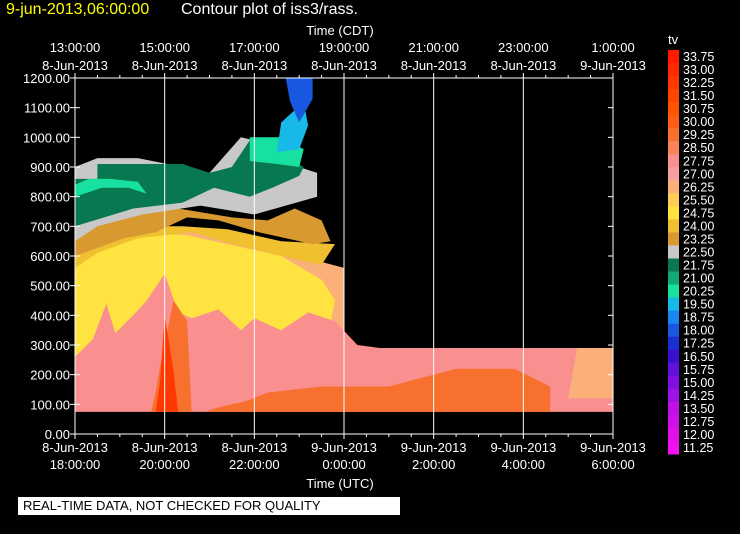  What do you see at coordinates (75, 47) in the screenshot?
I see `top-tick-label-time: 13:00:00` at bounding box center [75, 47].